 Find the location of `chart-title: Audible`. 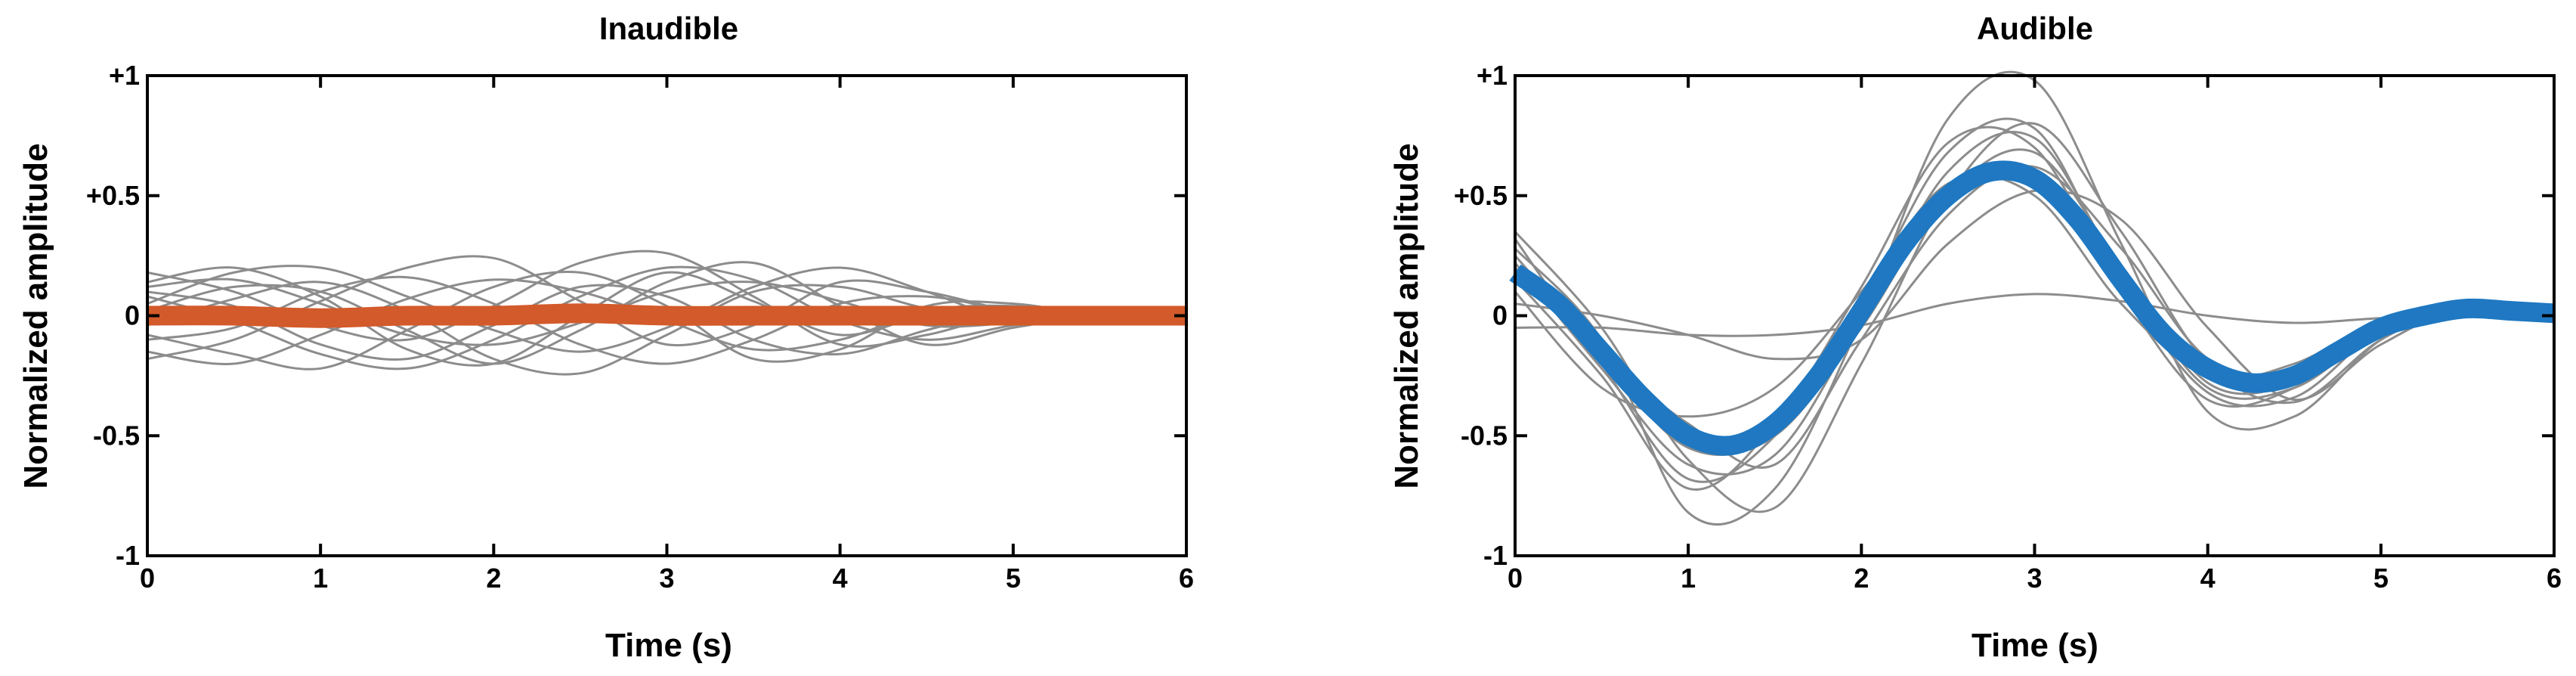

chart-title: Audible is located at coordinates (2035, 28).